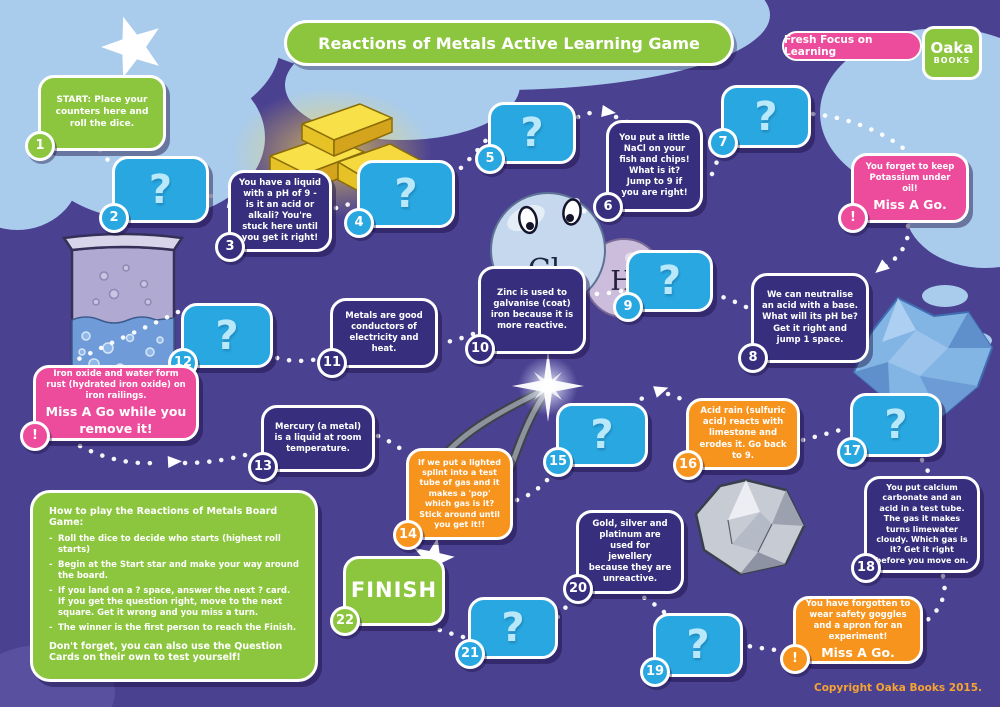 The width and height of the screenshot is (1000, 707). Describe the element at coordinates (852, 452) in the screenshot. I see `space-17-number: 17` at that location.